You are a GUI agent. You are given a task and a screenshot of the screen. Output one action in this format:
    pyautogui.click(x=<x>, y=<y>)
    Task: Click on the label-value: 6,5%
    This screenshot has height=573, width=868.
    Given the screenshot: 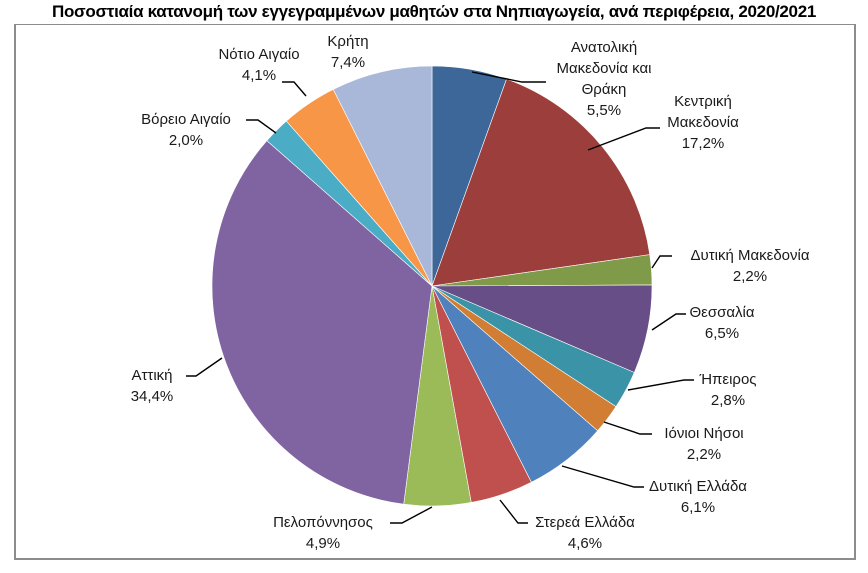 What is the action you would take?
    pyautogui.click(x=722, y=333)
    